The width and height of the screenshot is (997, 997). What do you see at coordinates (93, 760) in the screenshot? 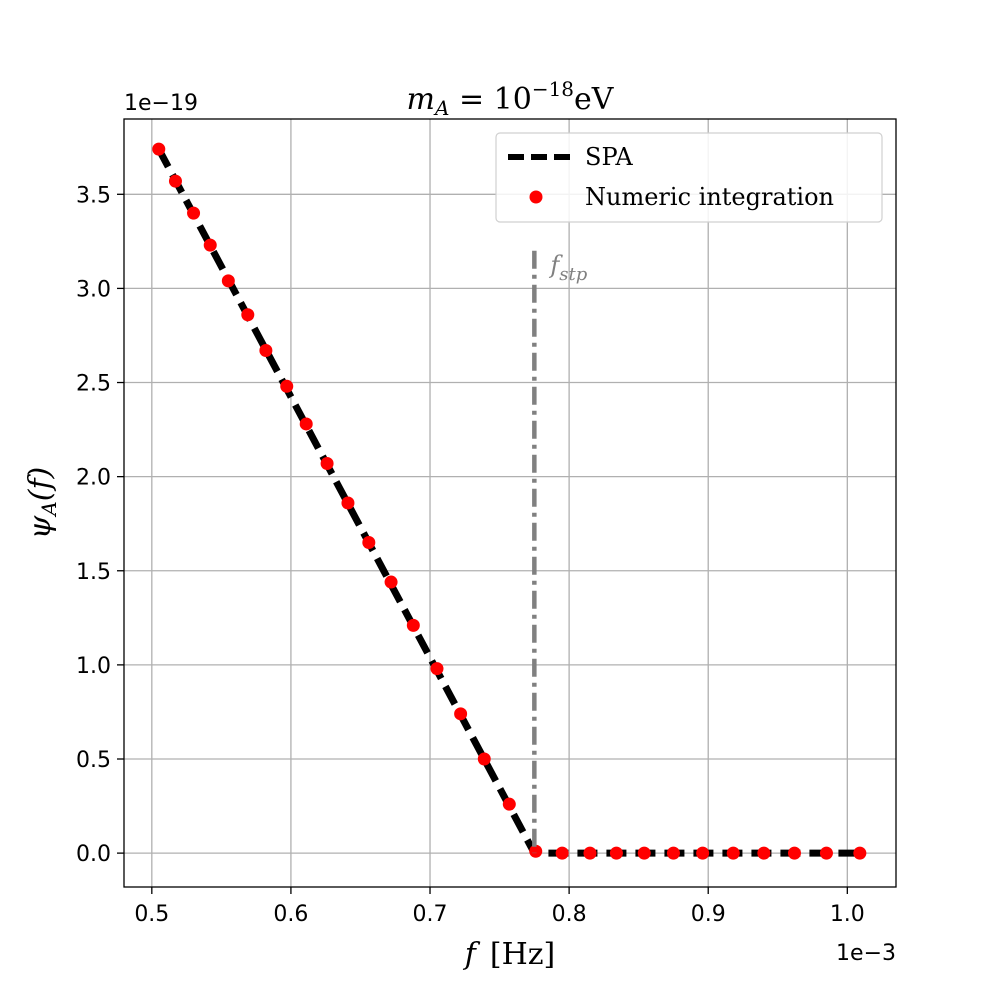
I see `y-tick-label: 0.5` at bounding box center [93, 760].